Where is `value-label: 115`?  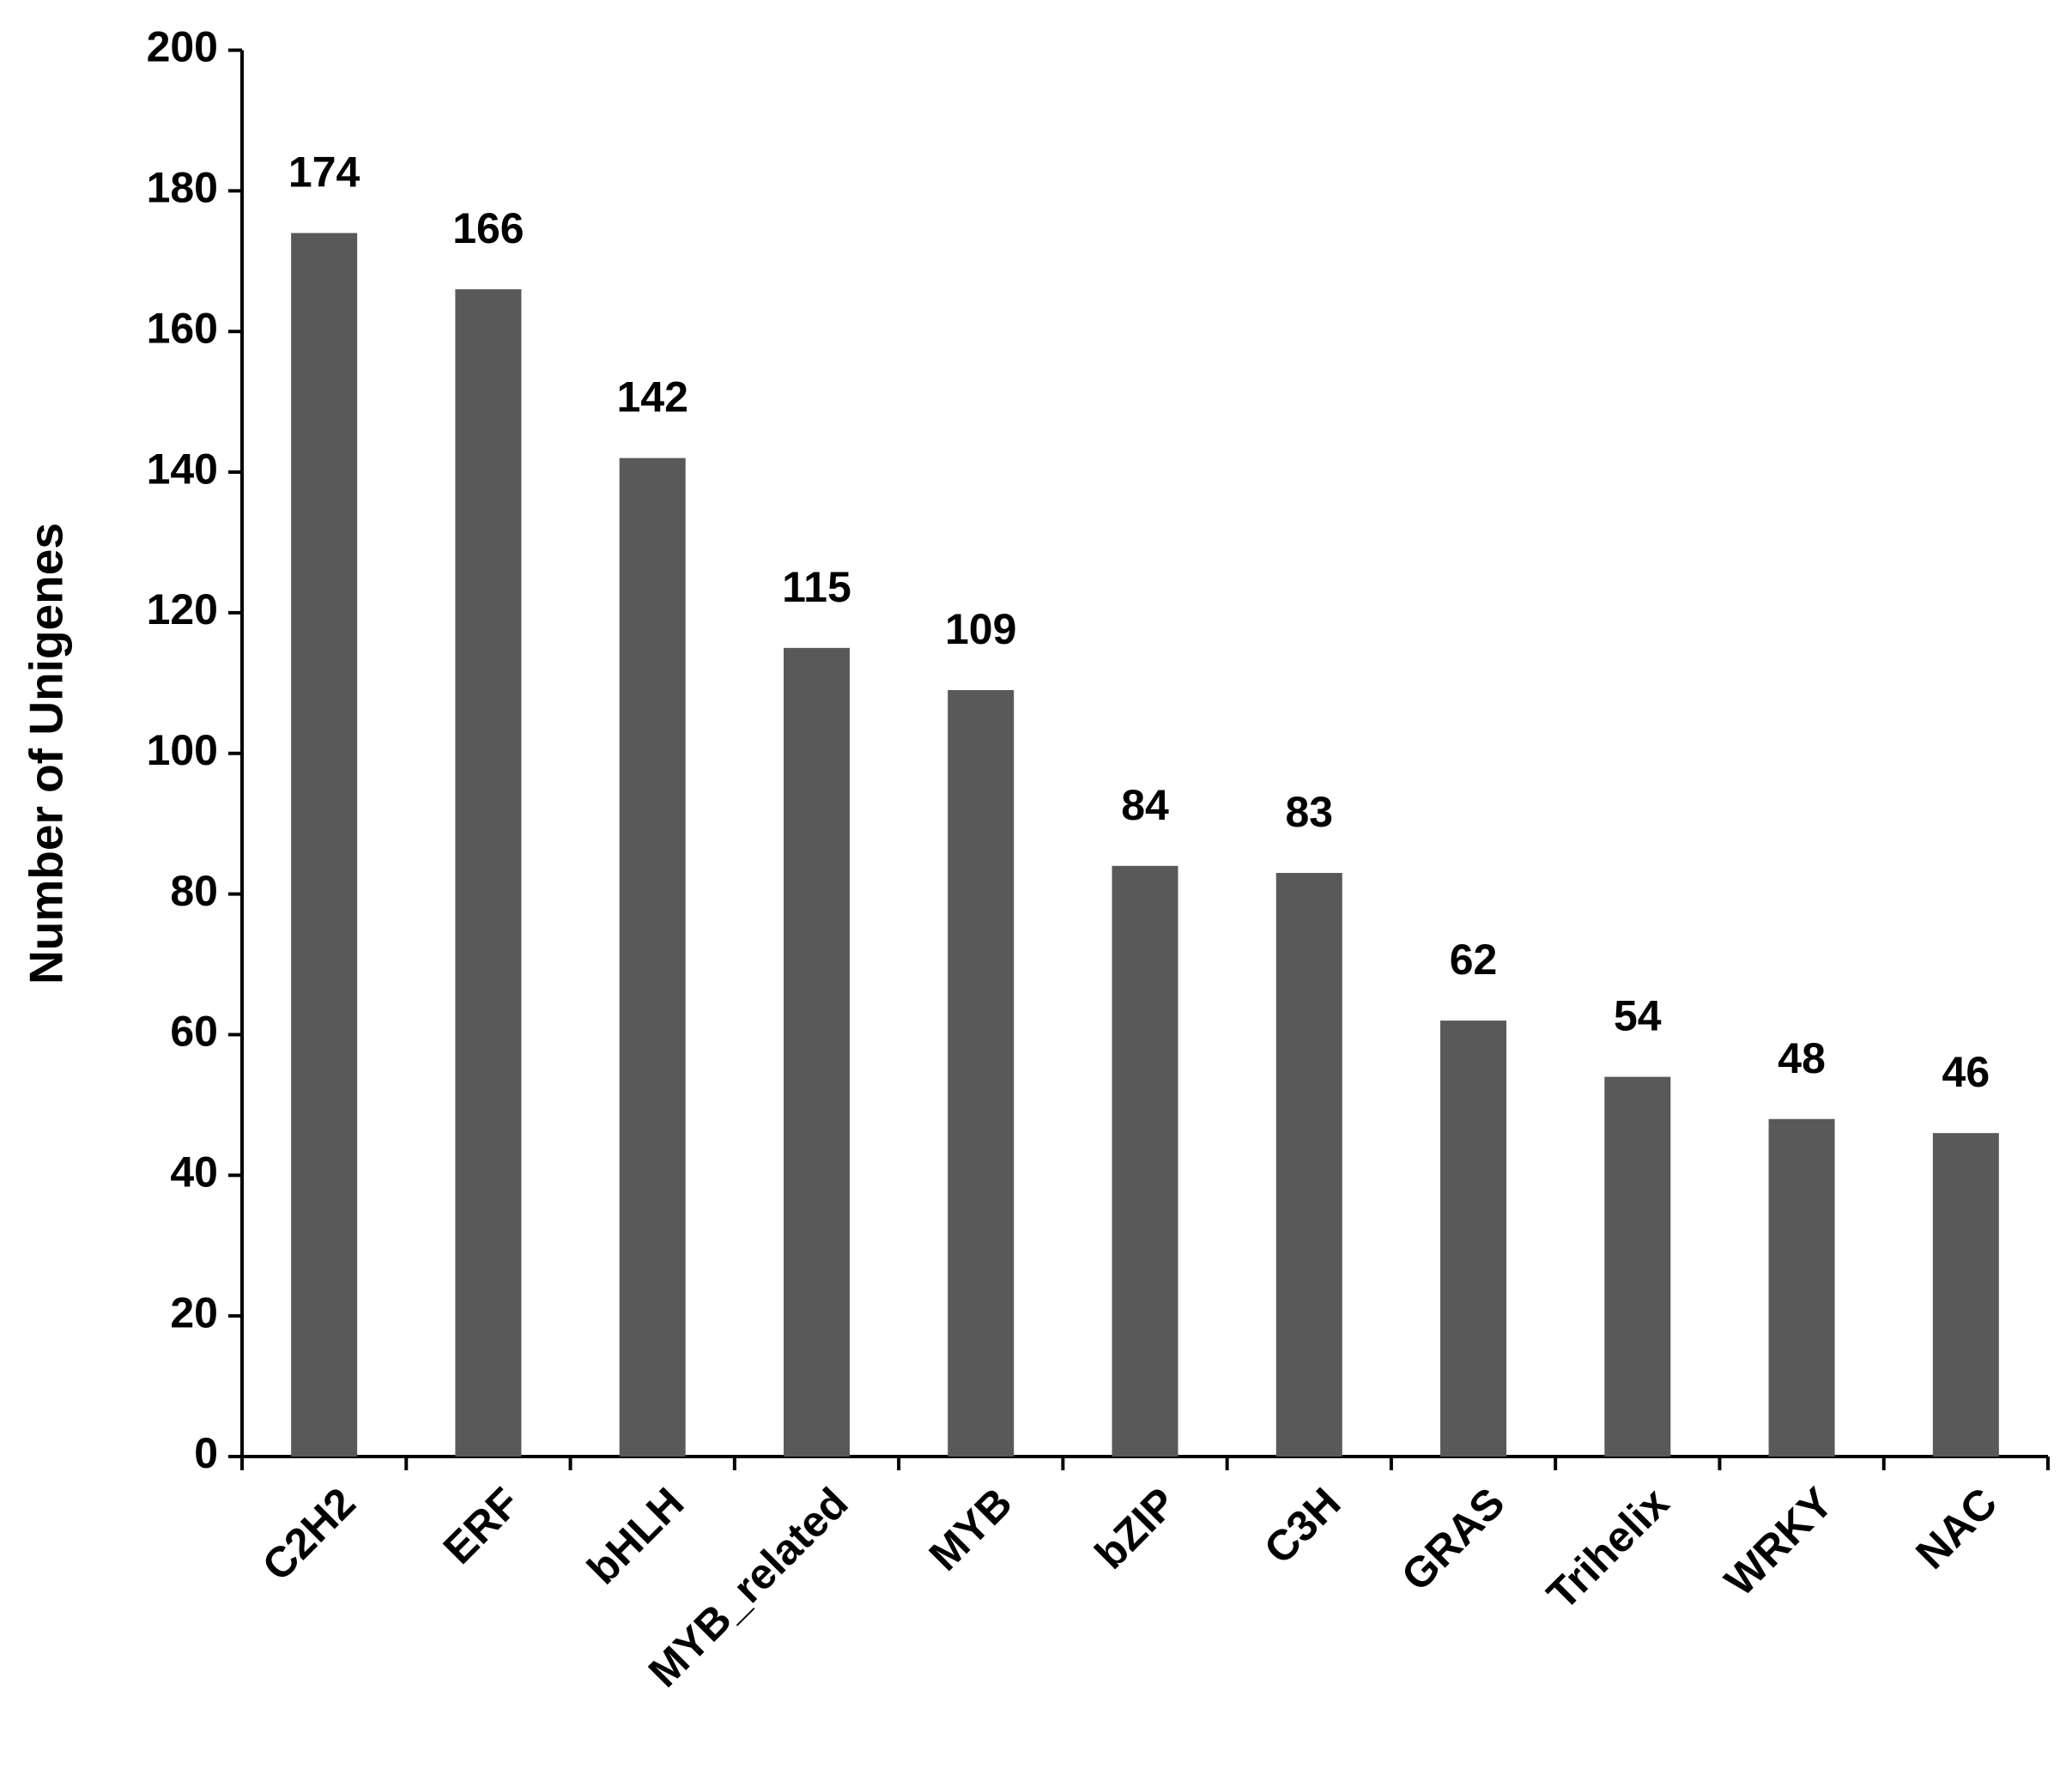 value-label: 115 is located at coordinates (816, 587).